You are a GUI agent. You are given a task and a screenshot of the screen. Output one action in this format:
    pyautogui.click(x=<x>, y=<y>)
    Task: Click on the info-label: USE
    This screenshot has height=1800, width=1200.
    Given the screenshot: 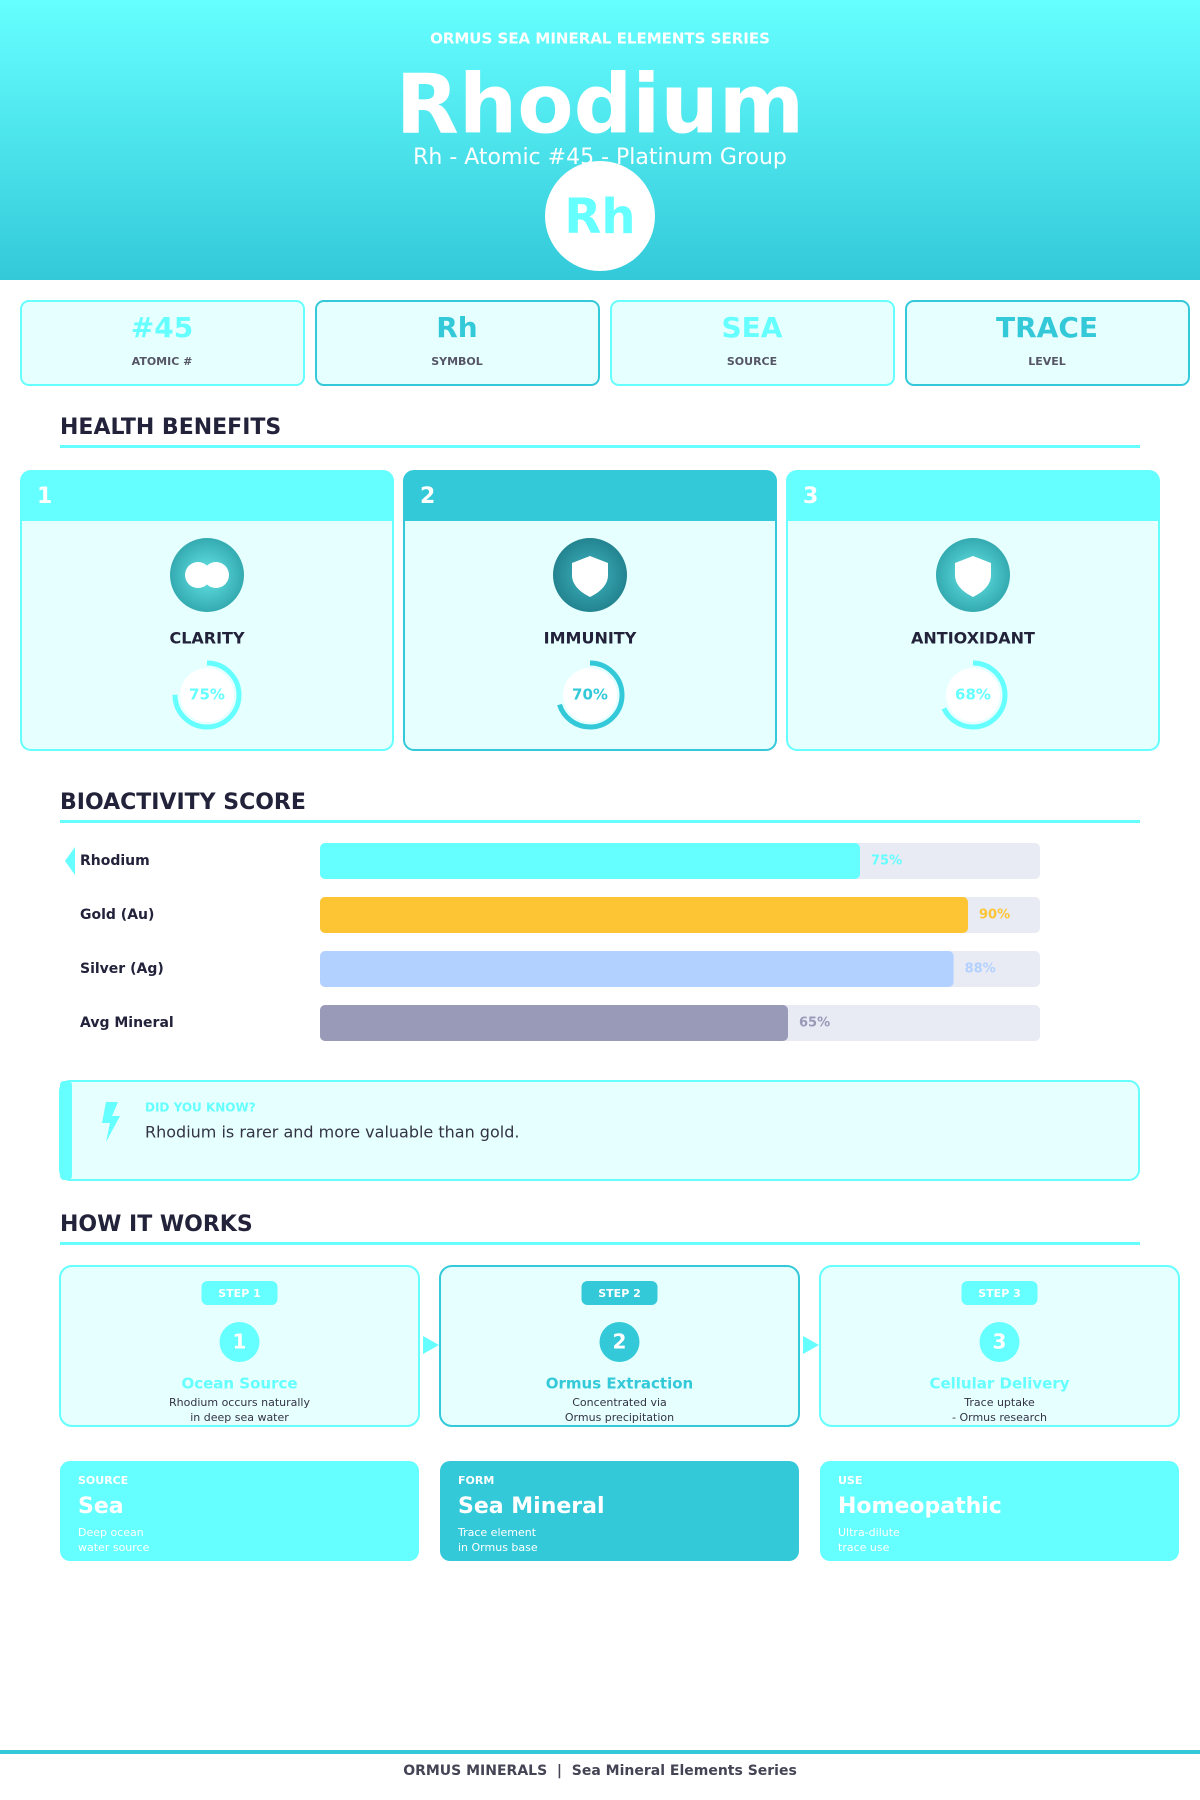 What is the action you would take?
    pyautogui.click(x=850, y=1480)
    